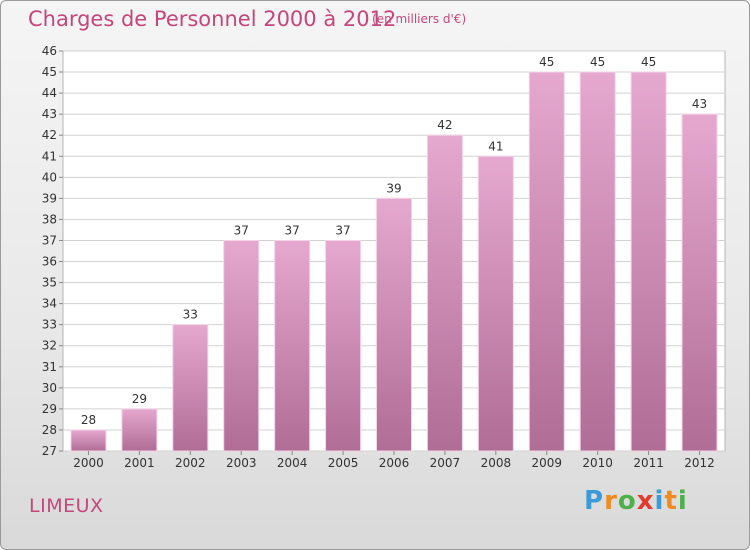 The image size is (750, 550). What do you see at coordinates (49, 198) in the screenshot?
I see `y-tick-label: 39` at bounding box center [49, 198].